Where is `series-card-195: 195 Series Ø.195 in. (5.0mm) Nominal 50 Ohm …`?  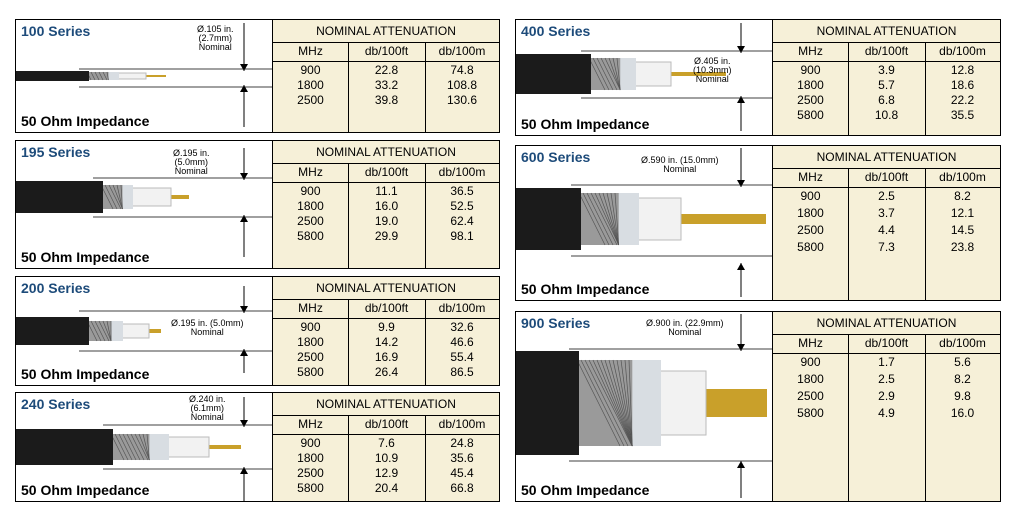
series-card-195: 195 Series Ø.195 in. (5.0mm) Nominal 50 Ohm … is located at coordinates (257, 204).